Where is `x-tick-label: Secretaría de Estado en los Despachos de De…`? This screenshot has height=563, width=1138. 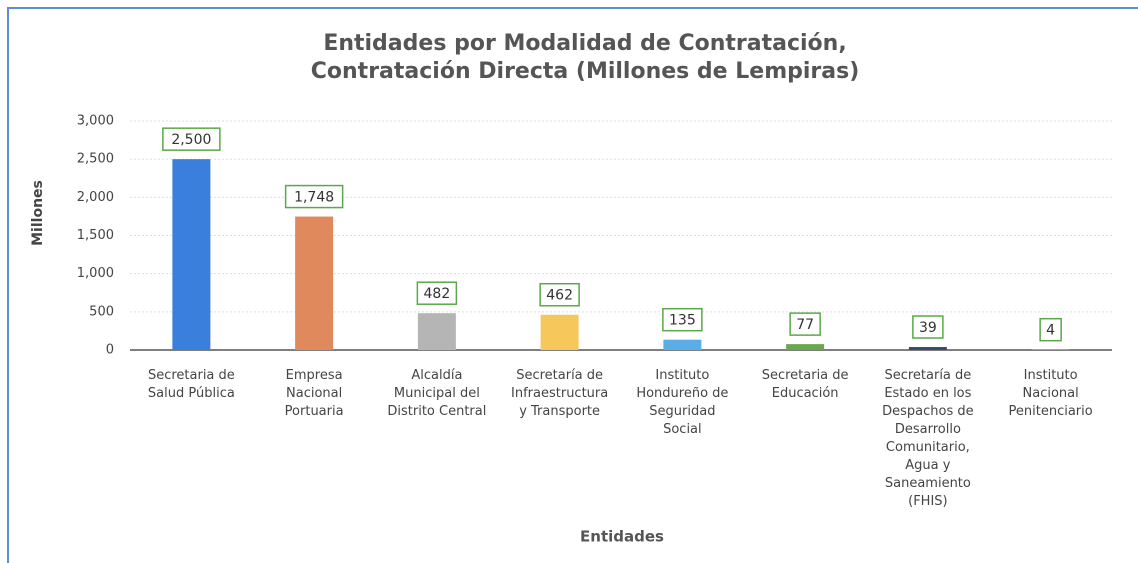 x-tick-label: Secretaría de Estado en los Despachos de De… is located at coordinates (928, 438).